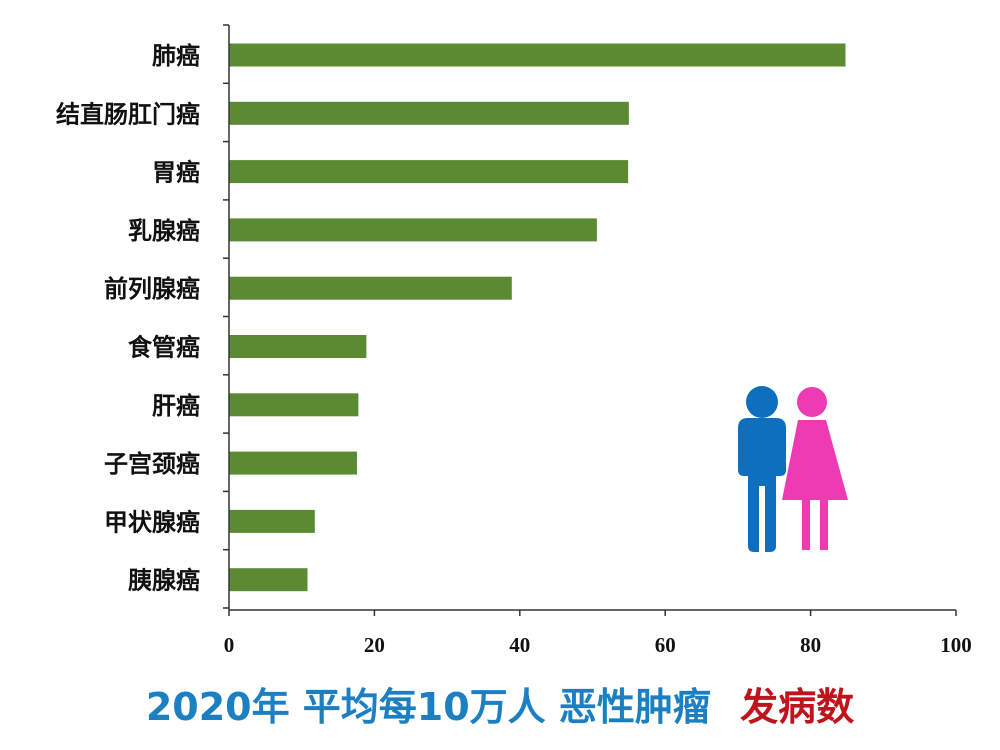 This screenshot has height=750, width=1000. What do you see at coordinates (164, 581) in the screenshot?
I see `category-label-9: 胰腺癌` at bounding box center [164, 581].